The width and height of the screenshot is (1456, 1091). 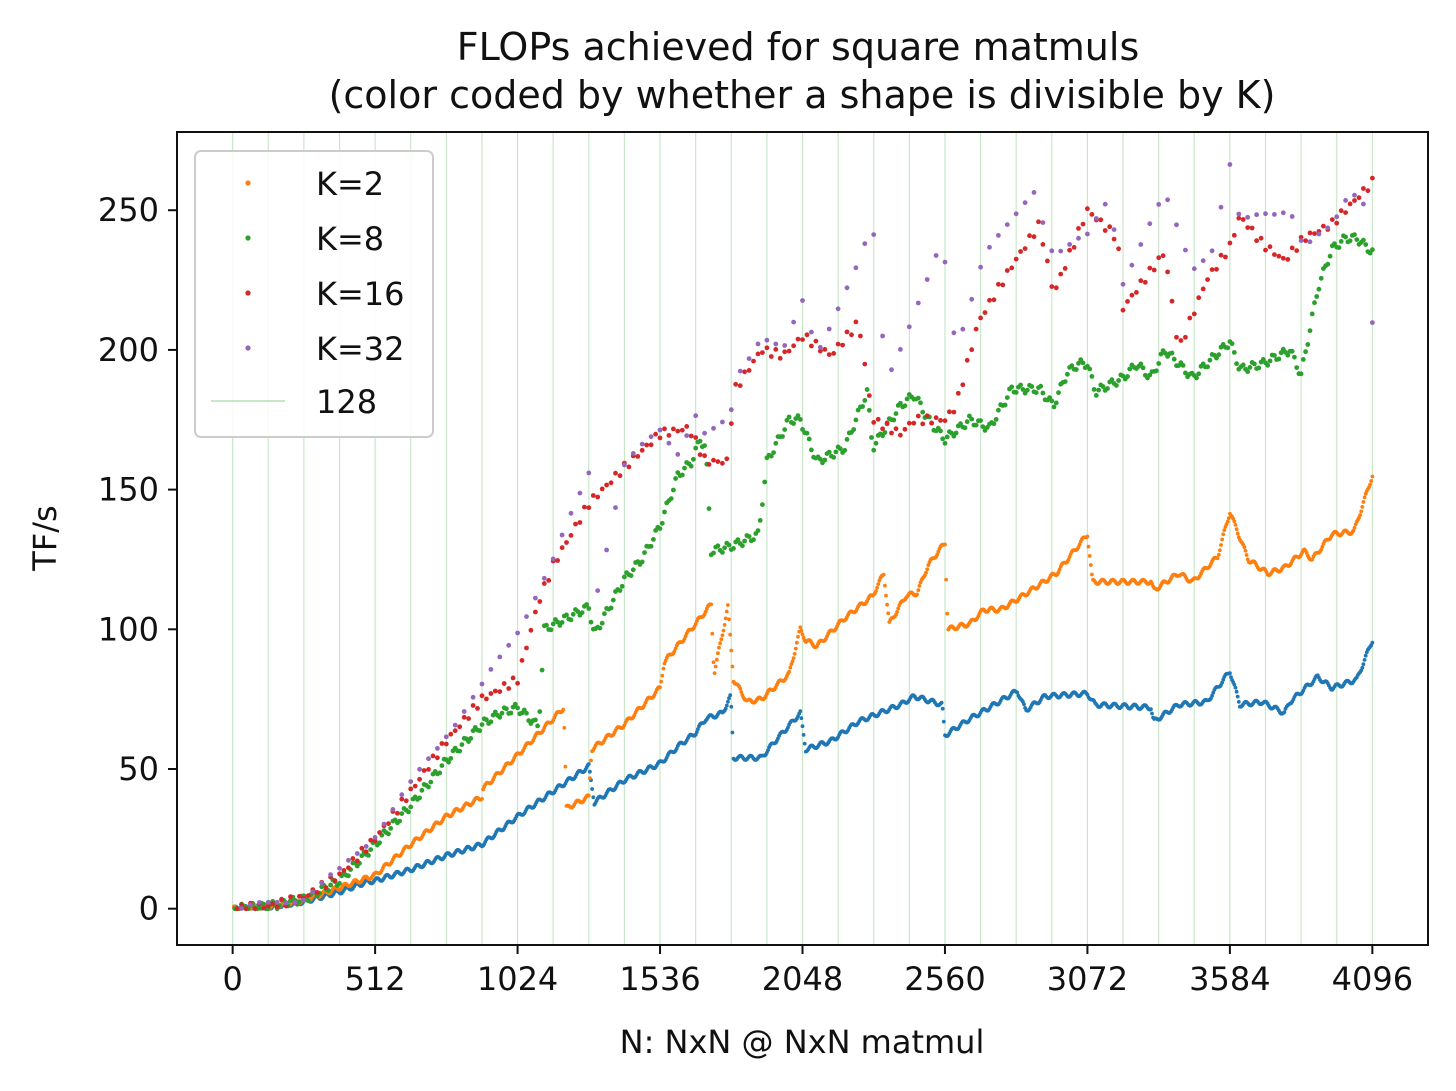 What do you see at coordinates (360, 349) in the screenshot?
I see `legend-label: K=32` at bounding box center [360, 349].